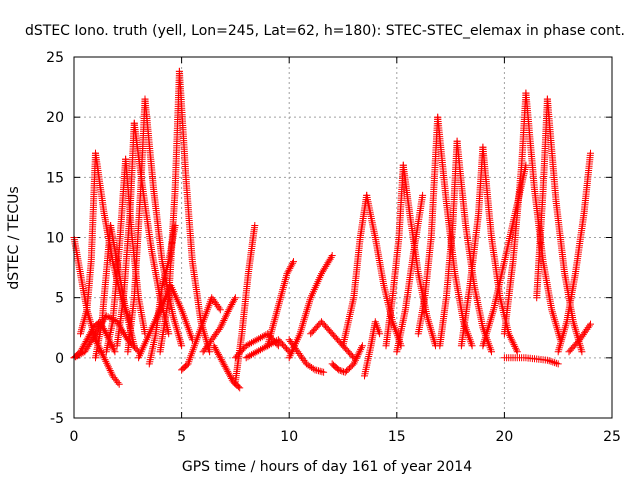 Image resolution: width=640 pixels, height=480 pixels. Describe the element at coordinates (612, 437) in the screenshot. I see `x-tick-label: 25` at that location.